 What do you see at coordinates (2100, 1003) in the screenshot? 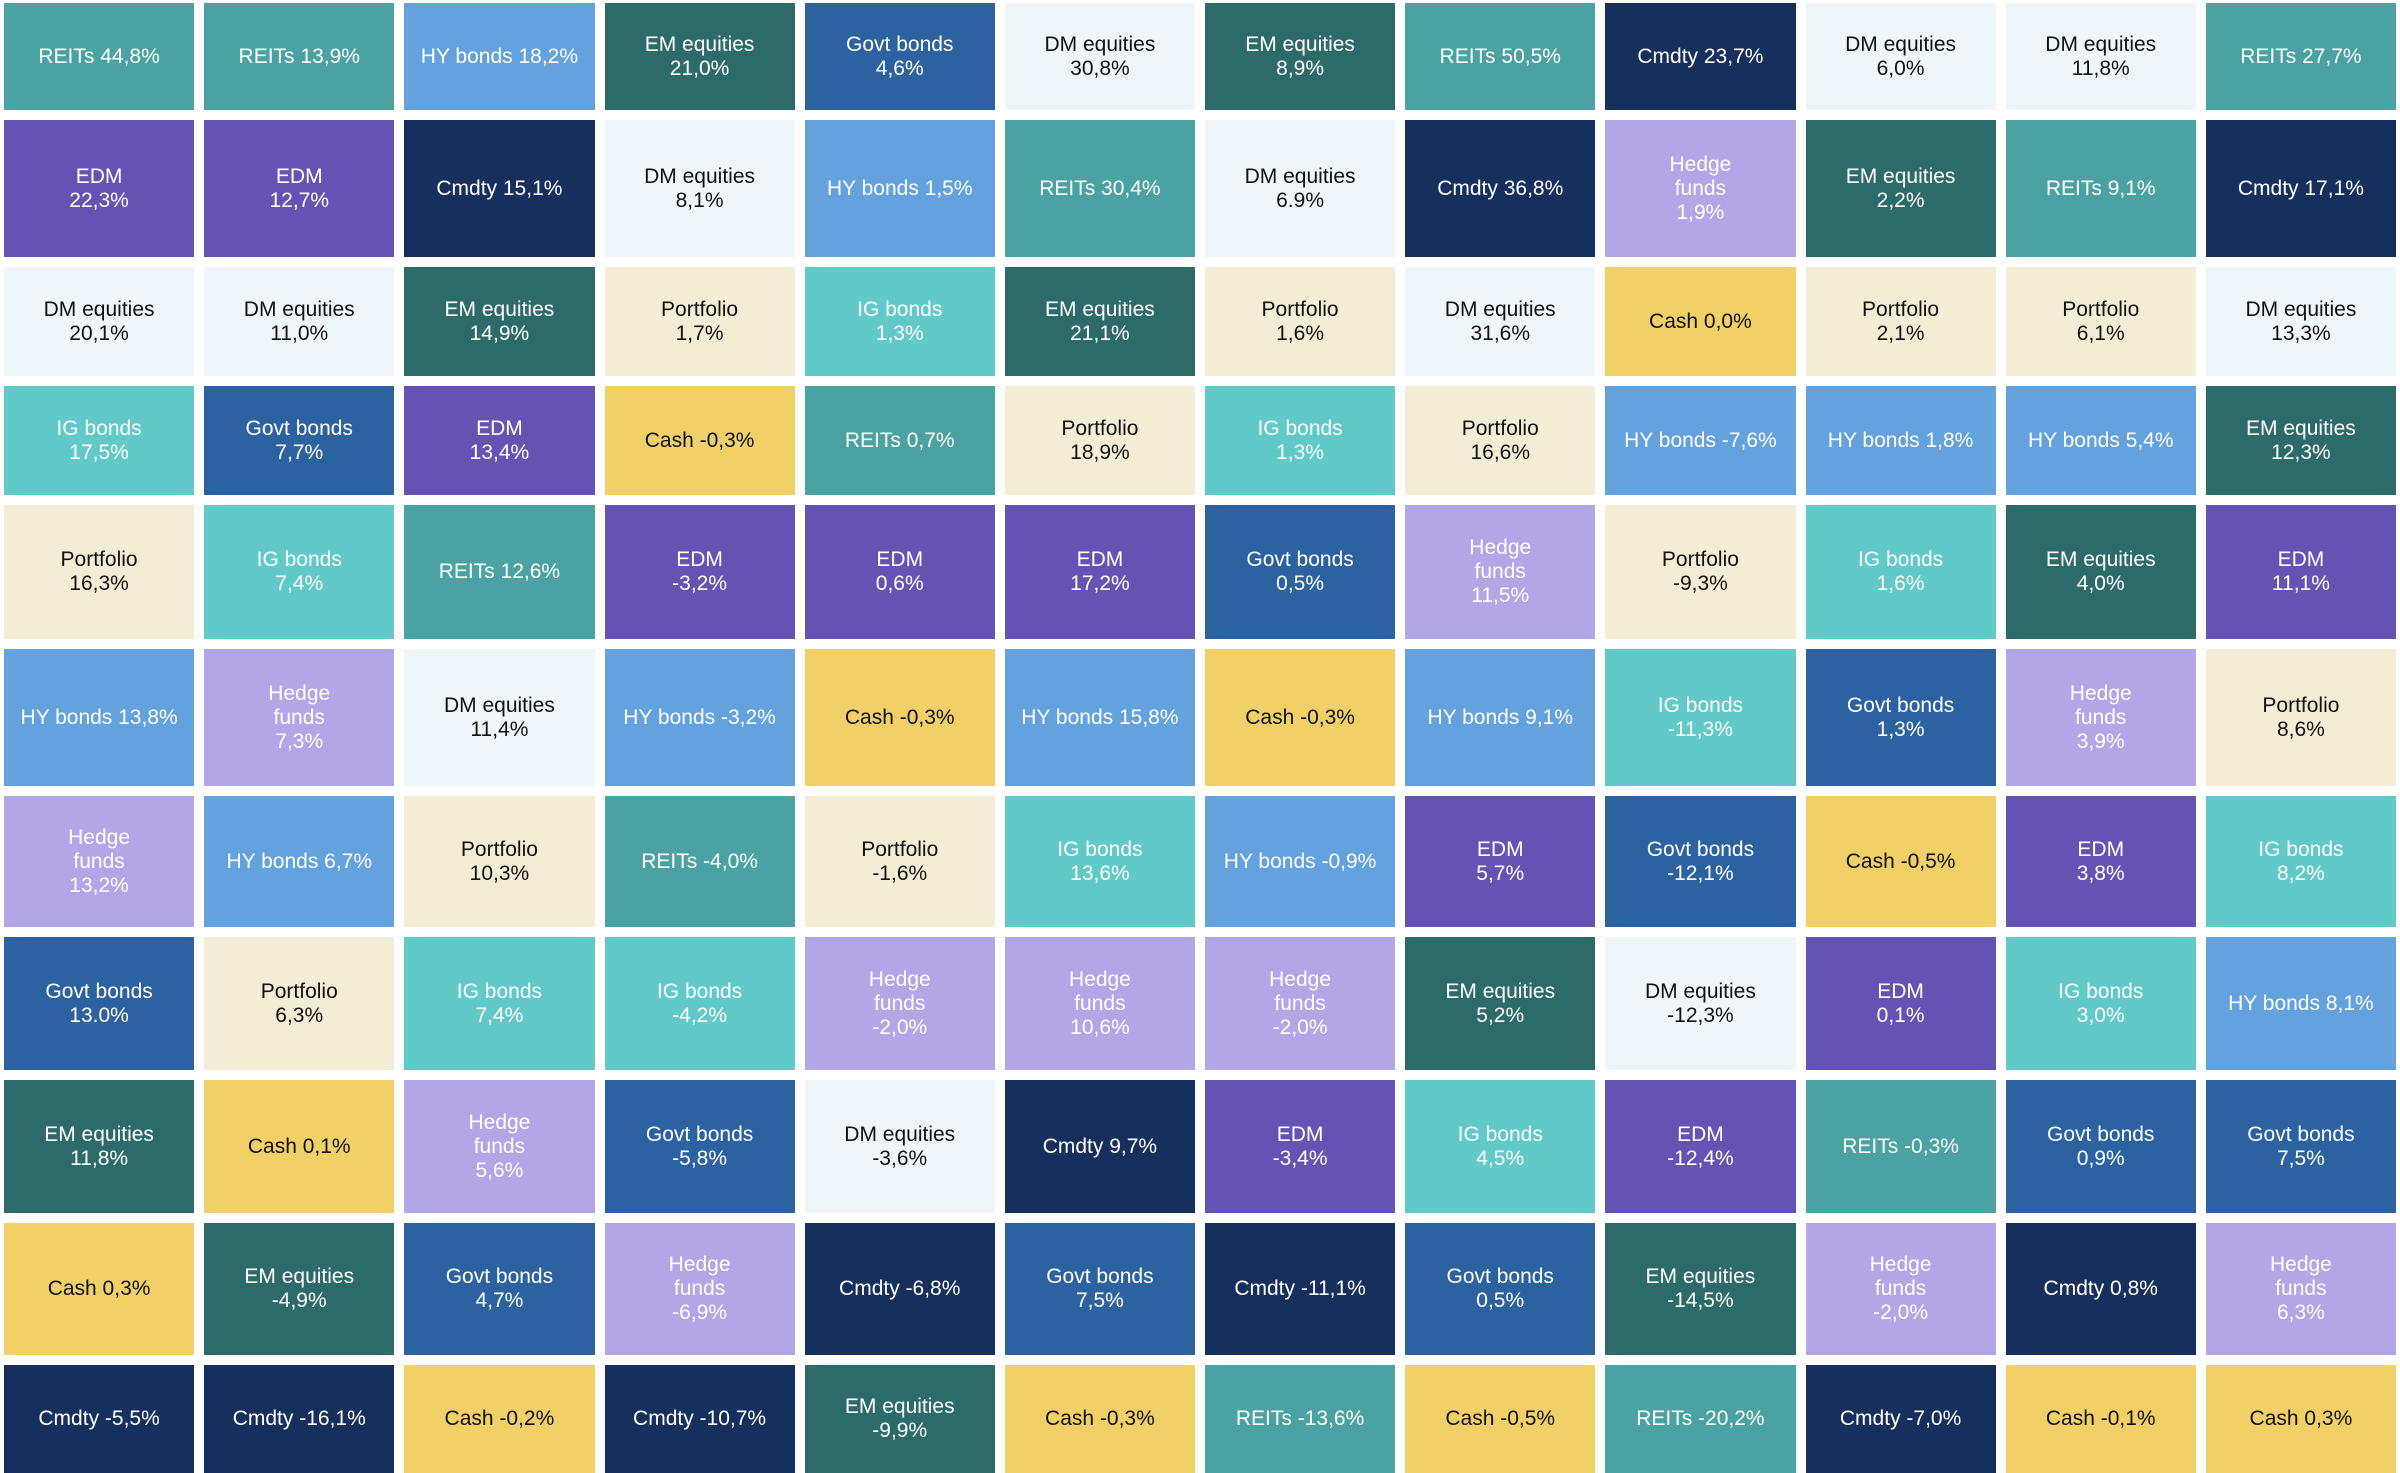
I see `cell-ig-bonds: IG bonds 3,0%` at bounding box center [2100, 1003].